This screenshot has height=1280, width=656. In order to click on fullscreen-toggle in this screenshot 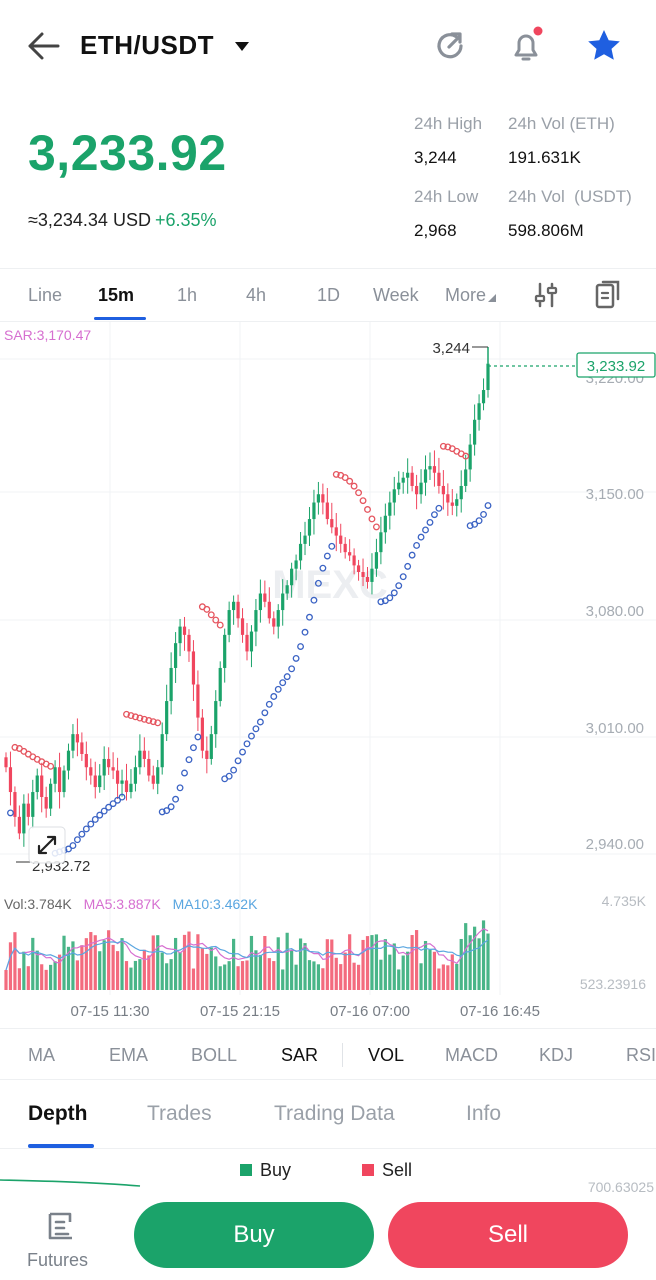, I will do `click(47, 845)`.